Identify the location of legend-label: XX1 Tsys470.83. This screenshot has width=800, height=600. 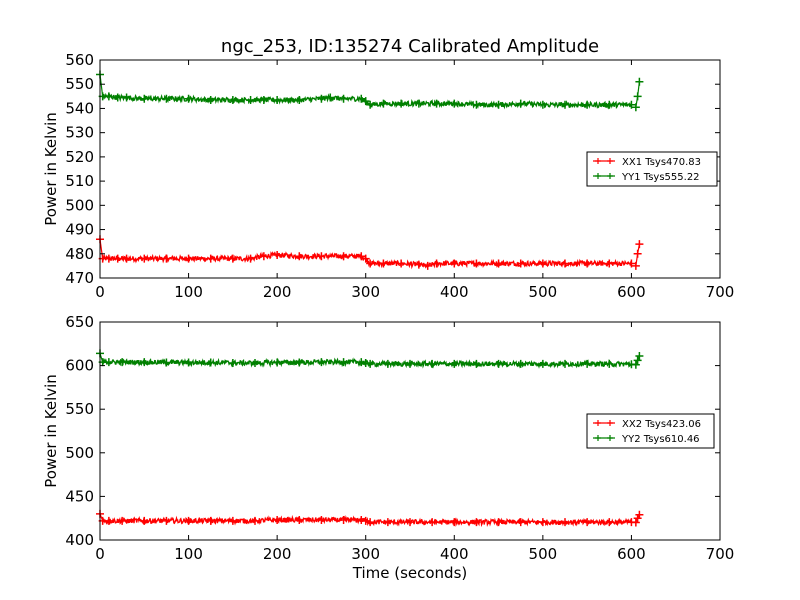
(661, 162).